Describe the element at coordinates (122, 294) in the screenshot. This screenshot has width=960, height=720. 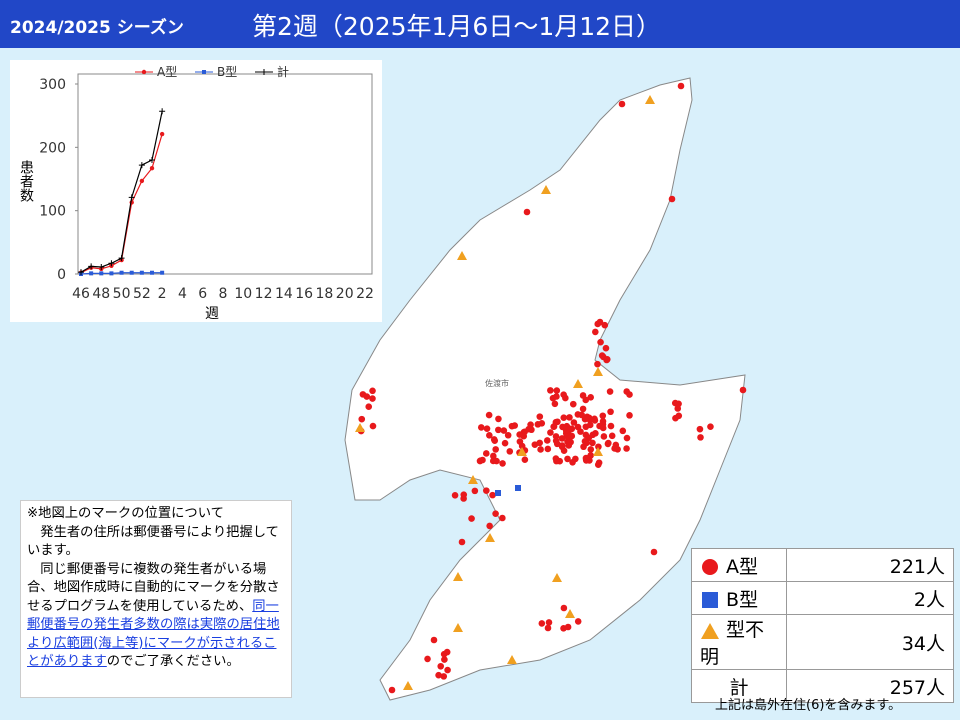
I see `x-tick-label: 50` at that location.